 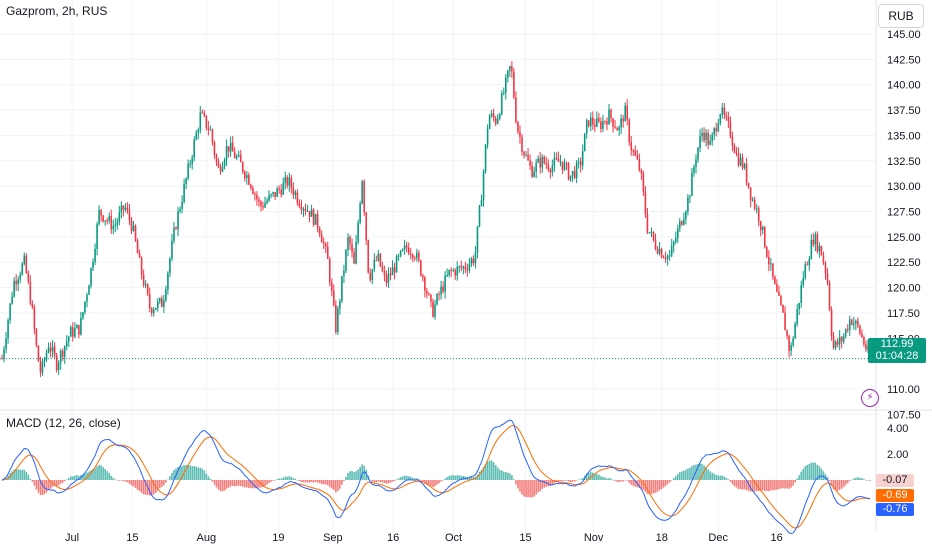 What do you see at coordinates (895, 480) in the screenshot?
I see `macd-histogram-tag: -0.07` at bounding box center [895, 480].